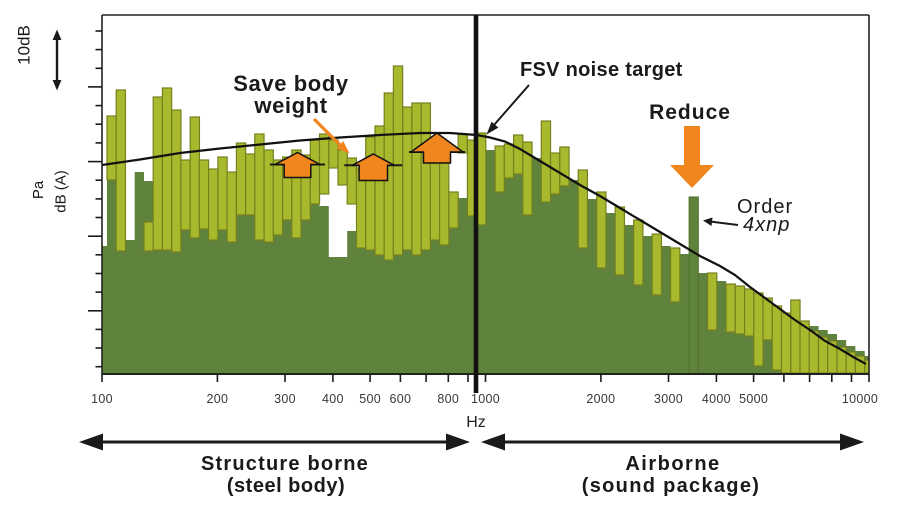 The height and width of the screenshot is (506, 900). I want to click on svg-text: Reduce, so click(690, 112).